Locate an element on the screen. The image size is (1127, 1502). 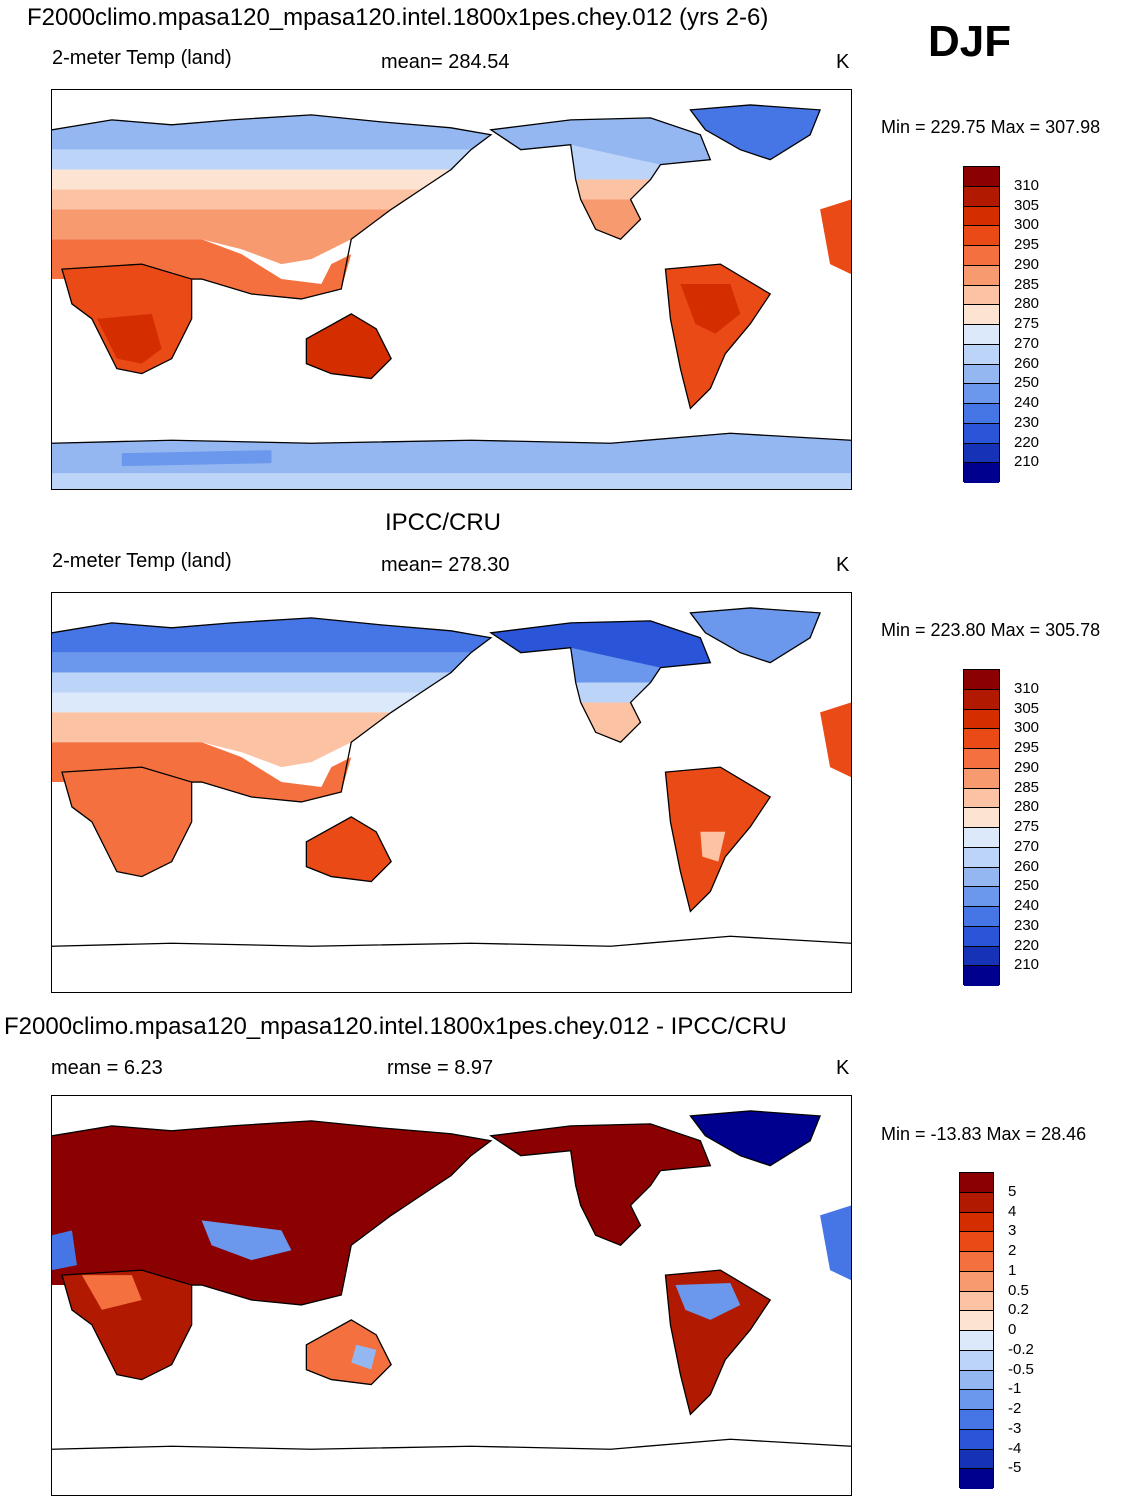
colorbar-tick-label: 1 is located at coordinates (1012, 1270).